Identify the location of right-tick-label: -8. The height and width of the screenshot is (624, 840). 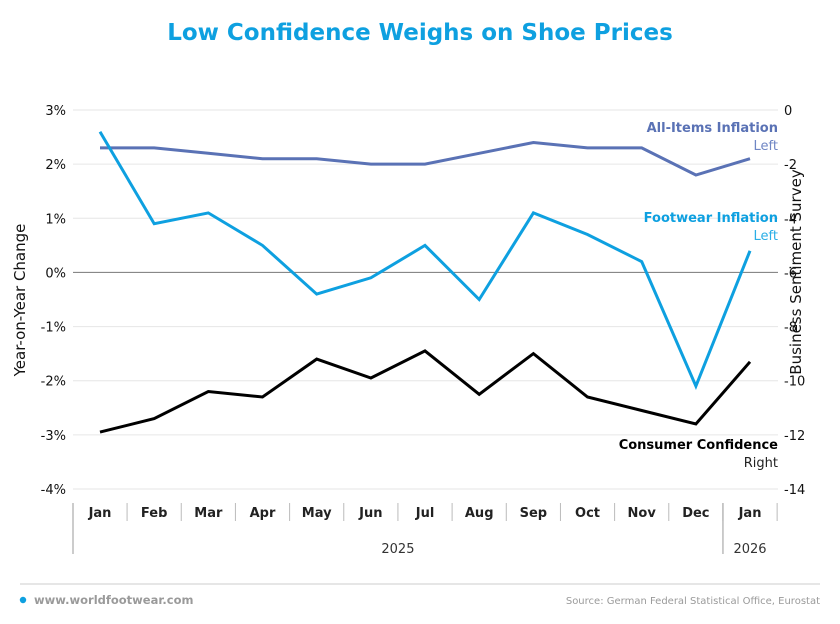
(790, 328).